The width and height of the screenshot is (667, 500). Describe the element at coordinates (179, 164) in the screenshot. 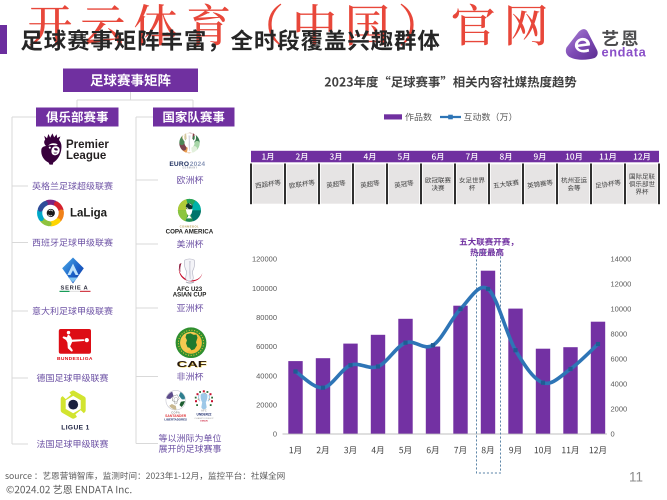

I see `svg-text: EURO` at that location.